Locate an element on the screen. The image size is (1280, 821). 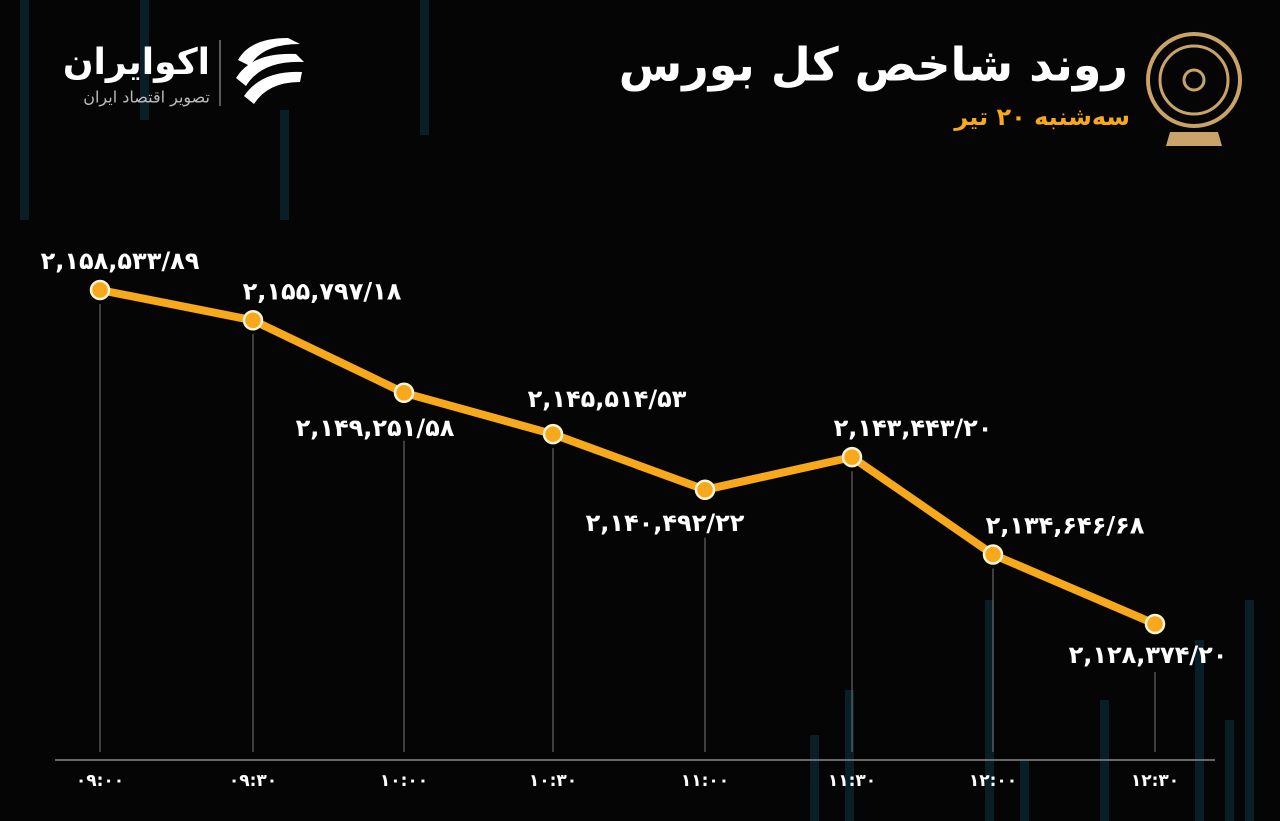
value-label: ۲,۱۴۹,۲۵۱/۵۸ is located at coordinates (375, 428).